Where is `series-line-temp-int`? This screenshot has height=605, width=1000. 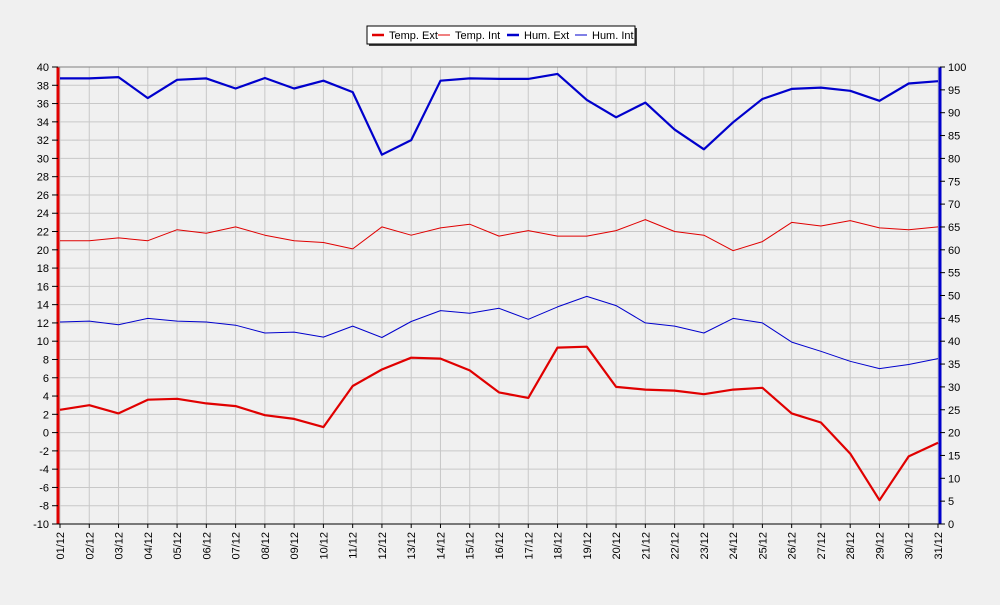
series-line-temp-int is located at coordinates (499, 235).